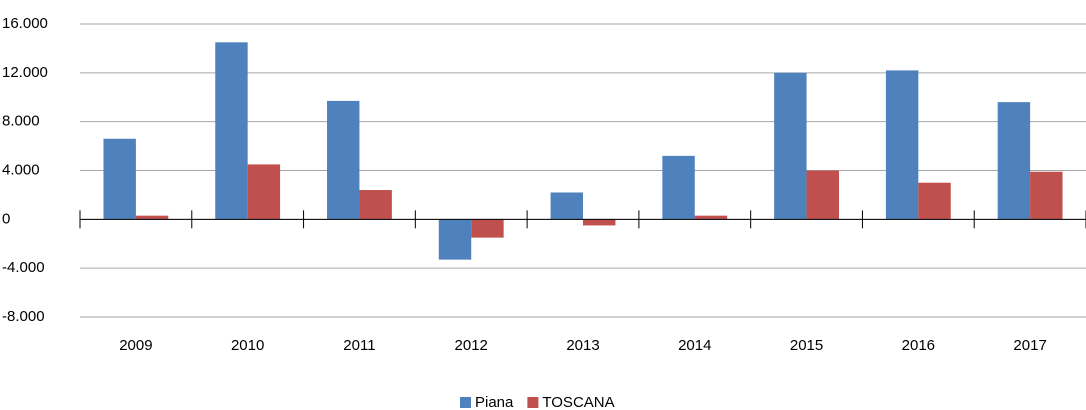  I want to click on y-tick-label: 16.000, so click(25, 23).